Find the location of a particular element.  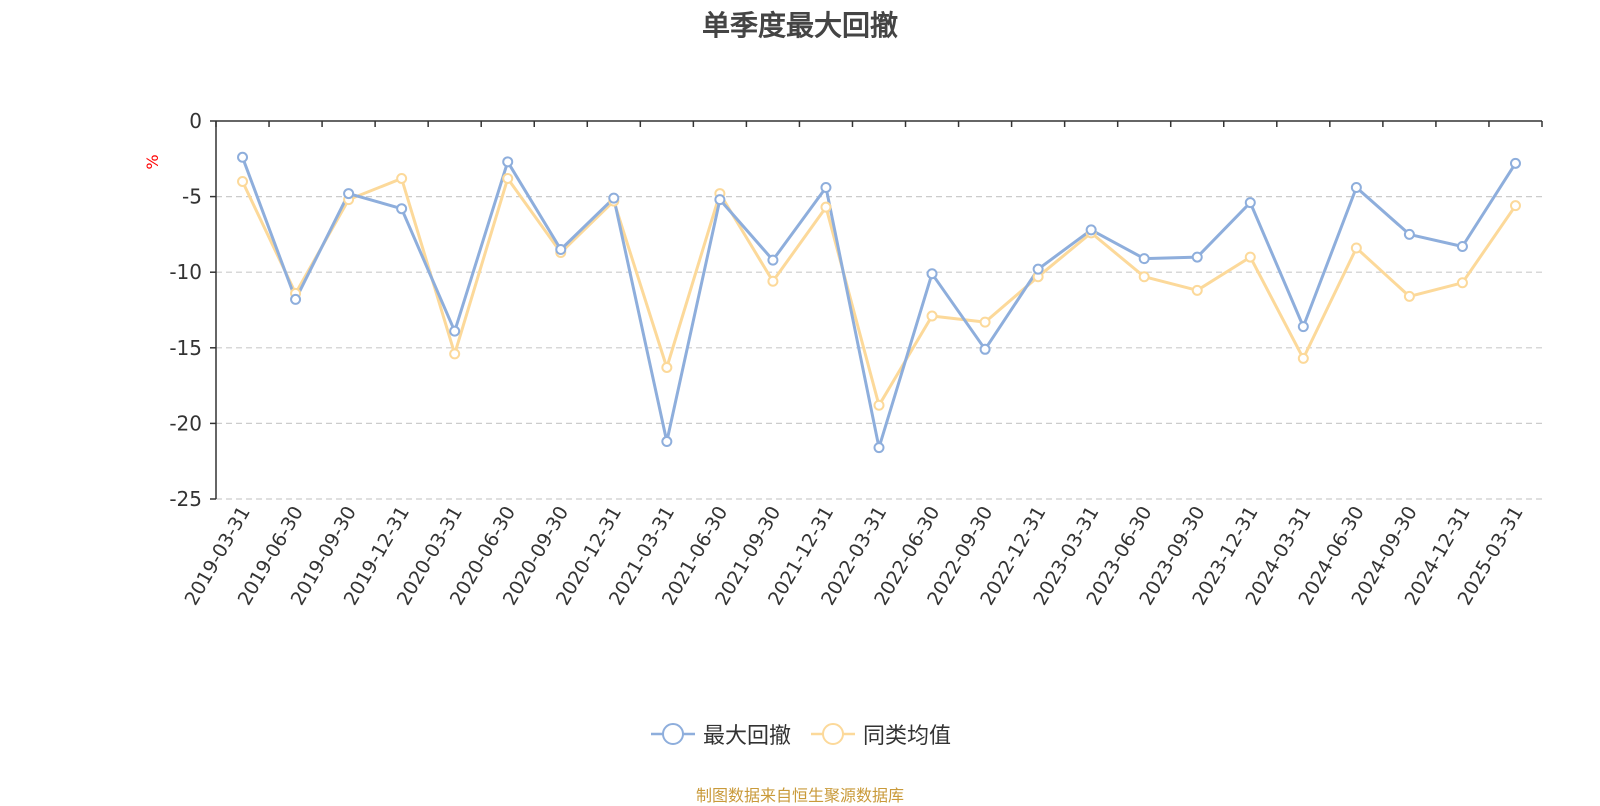

y-tick-label: -10 is located at coordinates (185, 272).